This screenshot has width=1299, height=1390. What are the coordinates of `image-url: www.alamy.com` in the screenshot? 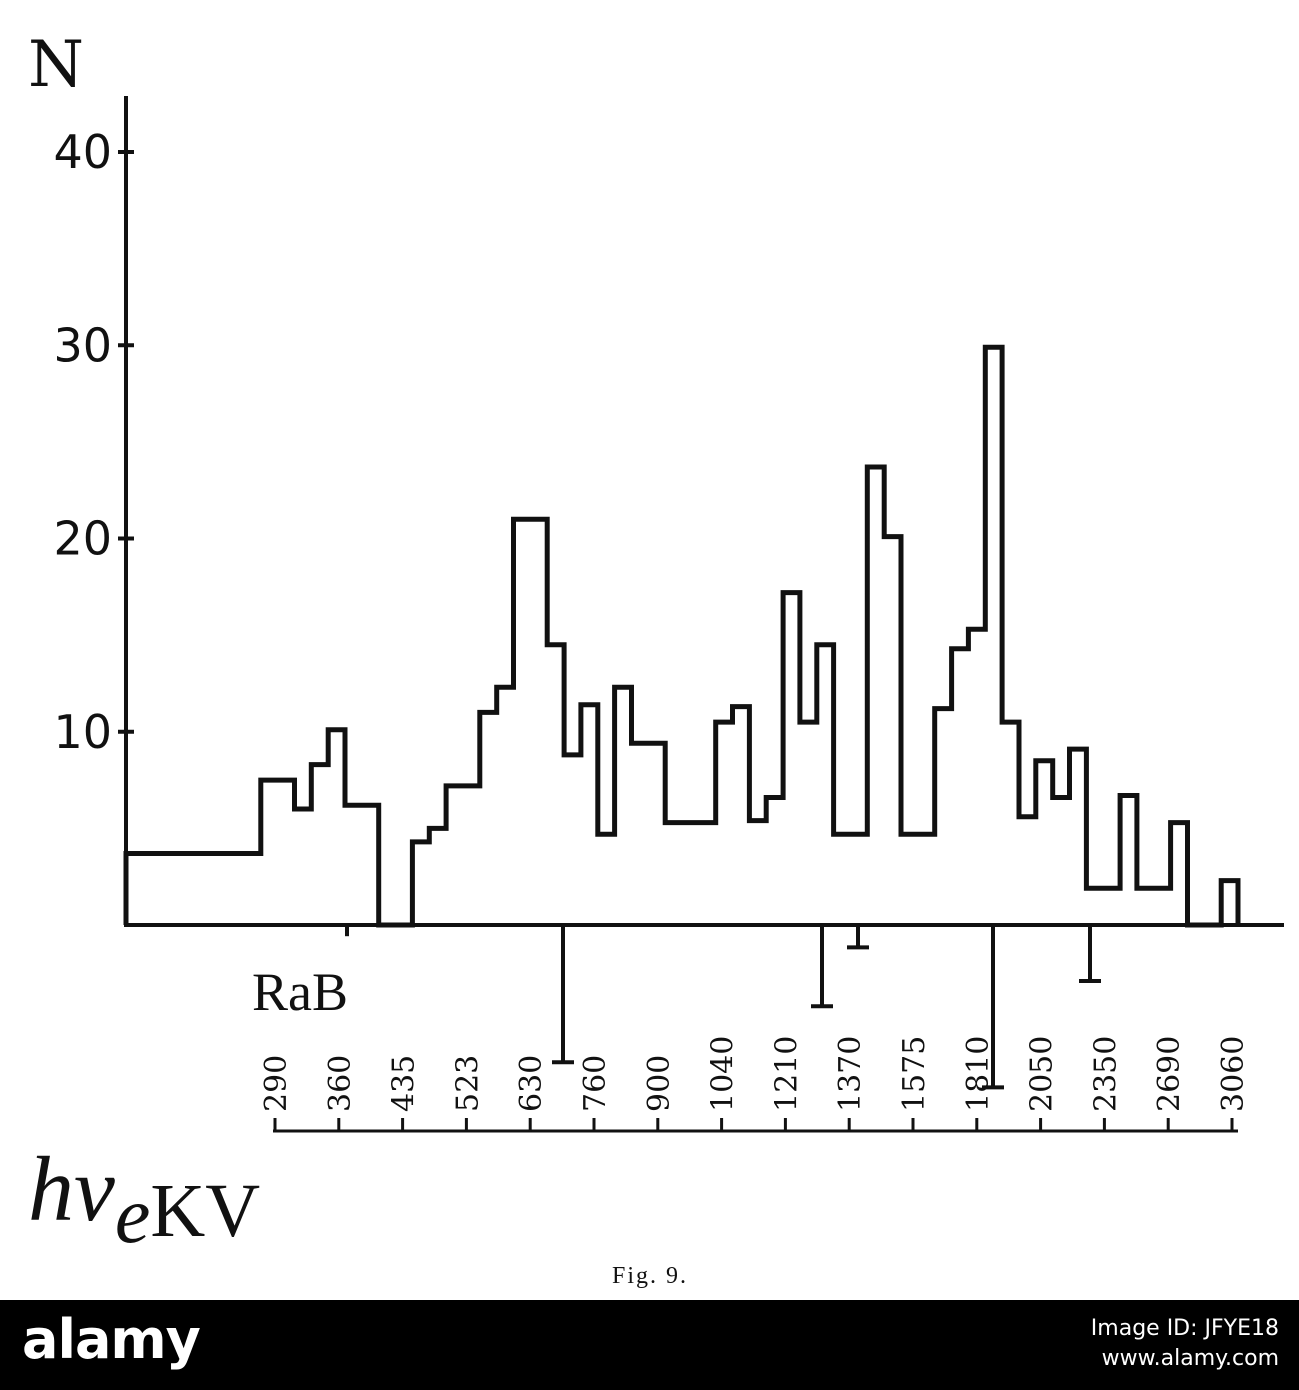 It's located at (1190, 1358).